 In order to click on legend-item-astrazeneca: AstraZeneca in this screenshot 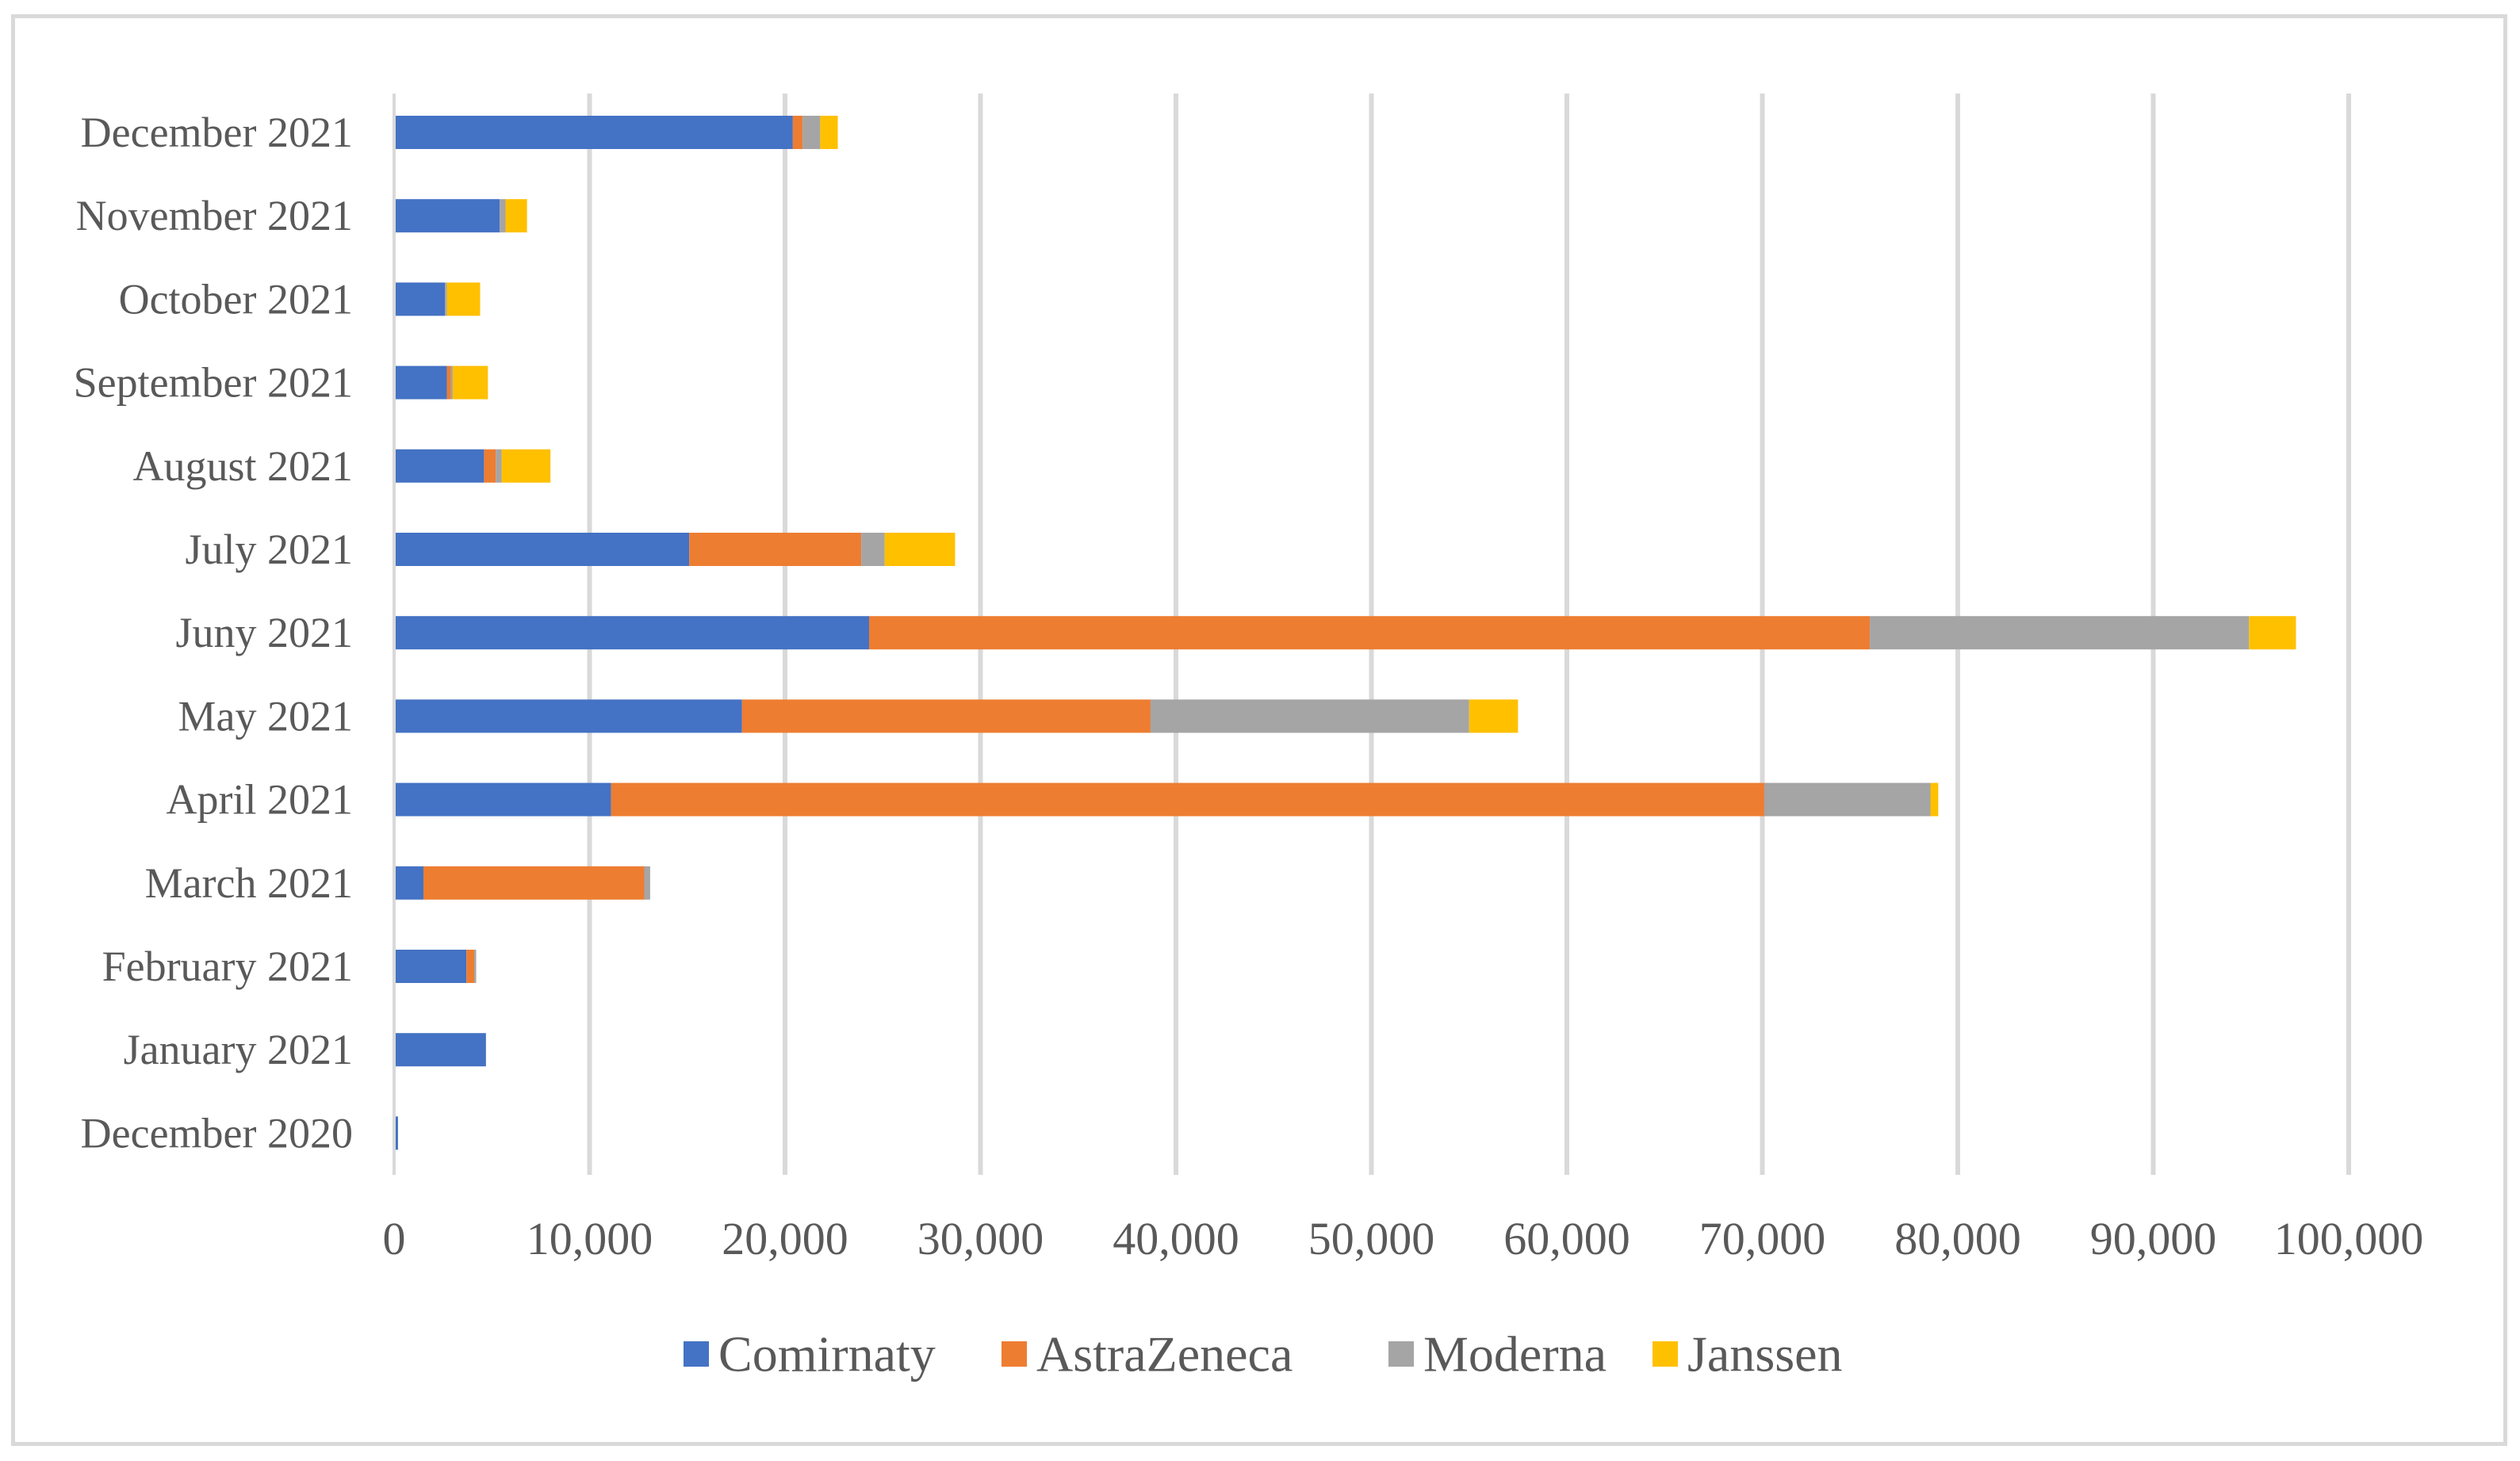, I will do `click(1147, 1354)`.